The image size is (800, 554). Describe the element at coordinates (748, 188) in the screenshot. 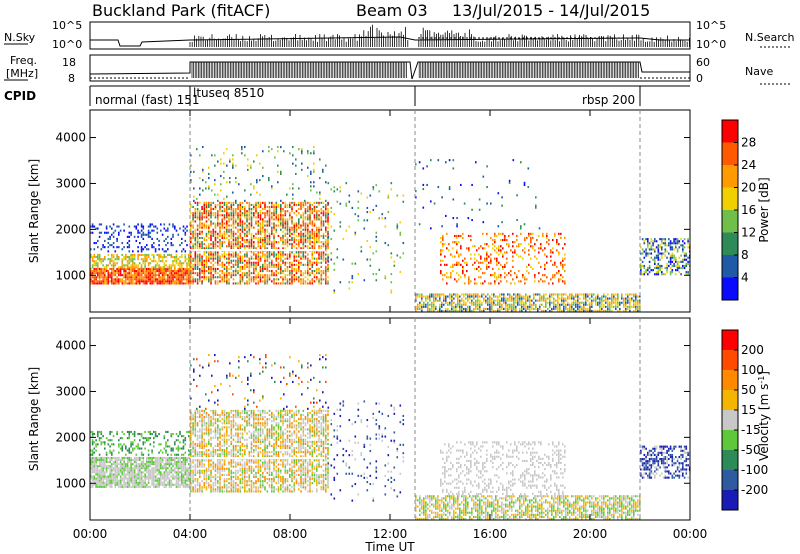

I see `colorbar-tick-label: 20` at that location.